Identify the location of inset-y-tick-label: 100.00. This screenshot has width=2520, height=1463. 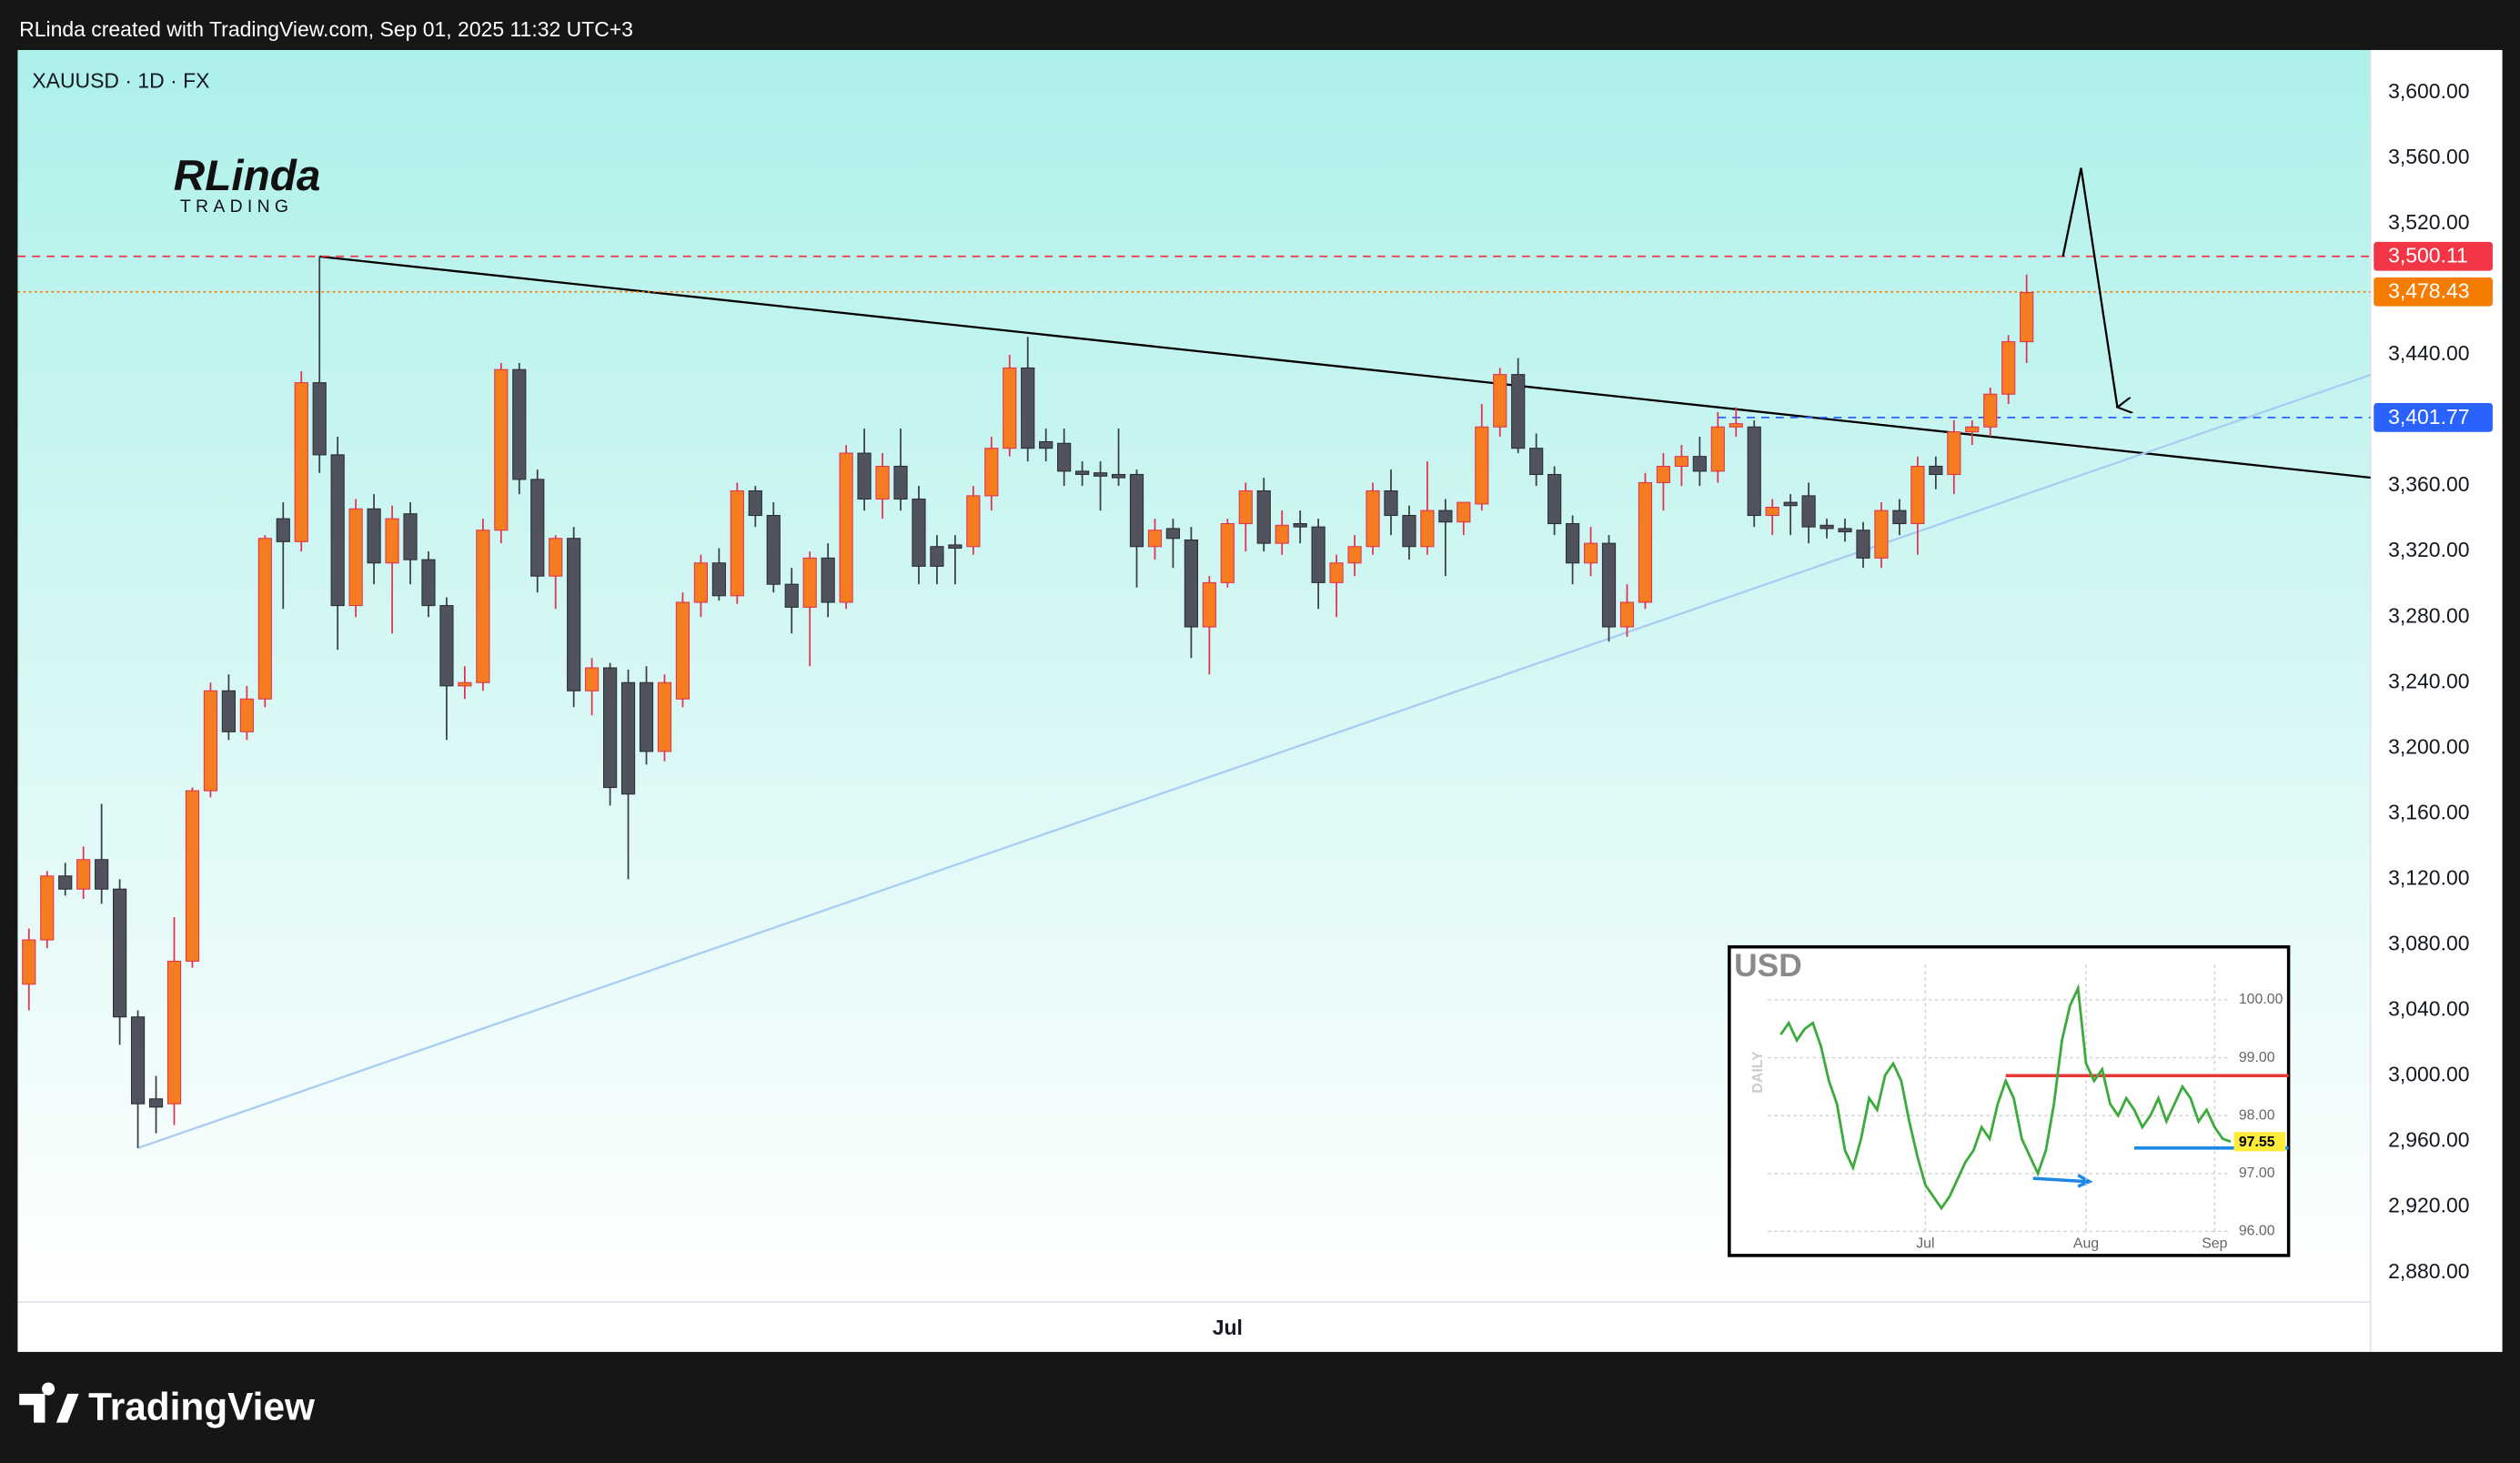
(2261, 999).